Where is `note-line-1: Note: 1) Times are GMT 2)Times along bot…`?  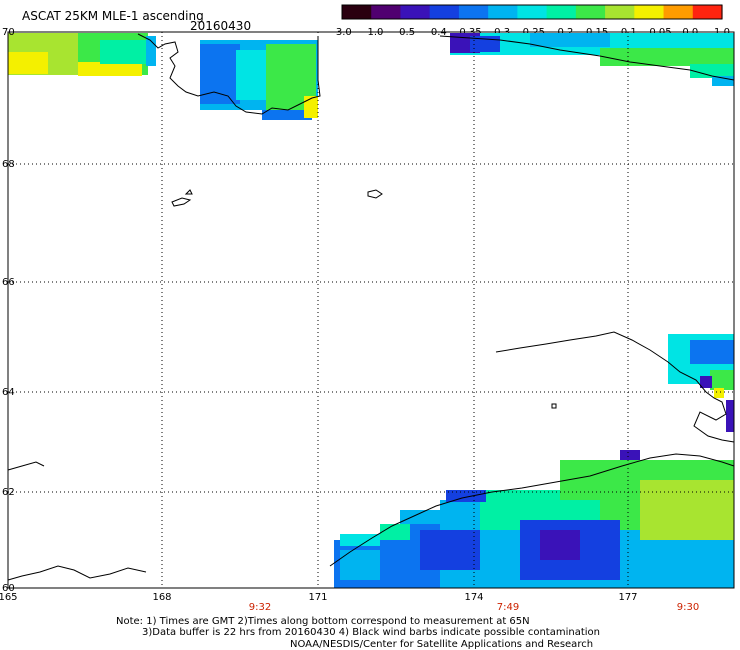 note-line-1: Note: 1) Times are GMT 2)Times along bot… is located at coordinates (323, 621).